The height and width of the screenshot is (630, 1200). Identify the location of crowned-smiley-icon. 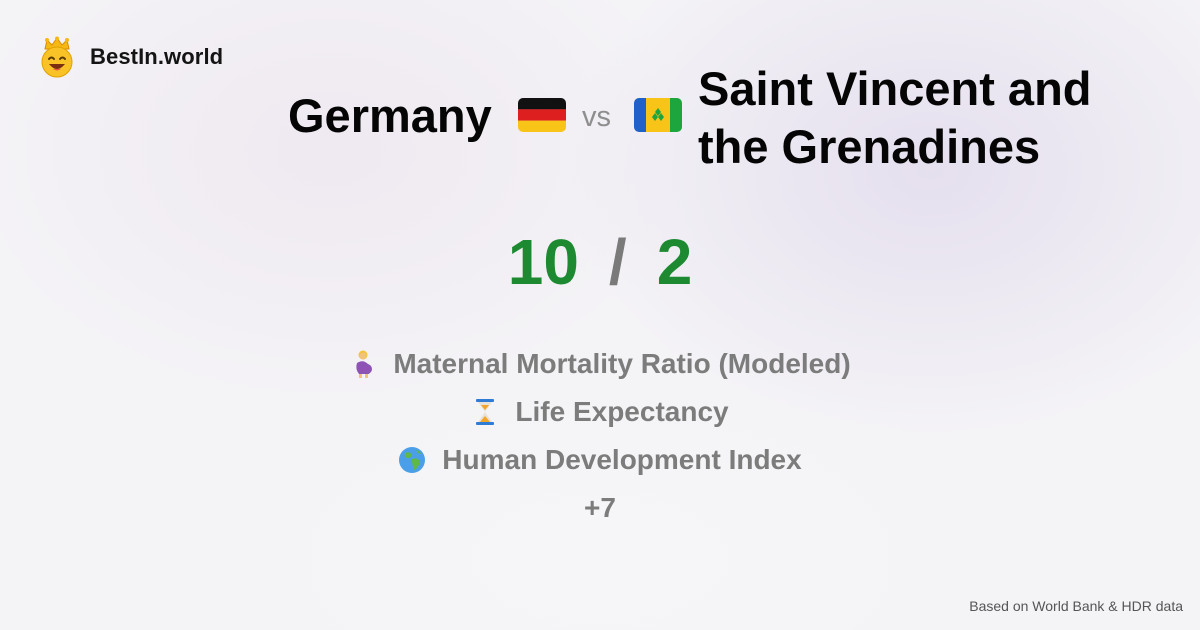
(57, 57).